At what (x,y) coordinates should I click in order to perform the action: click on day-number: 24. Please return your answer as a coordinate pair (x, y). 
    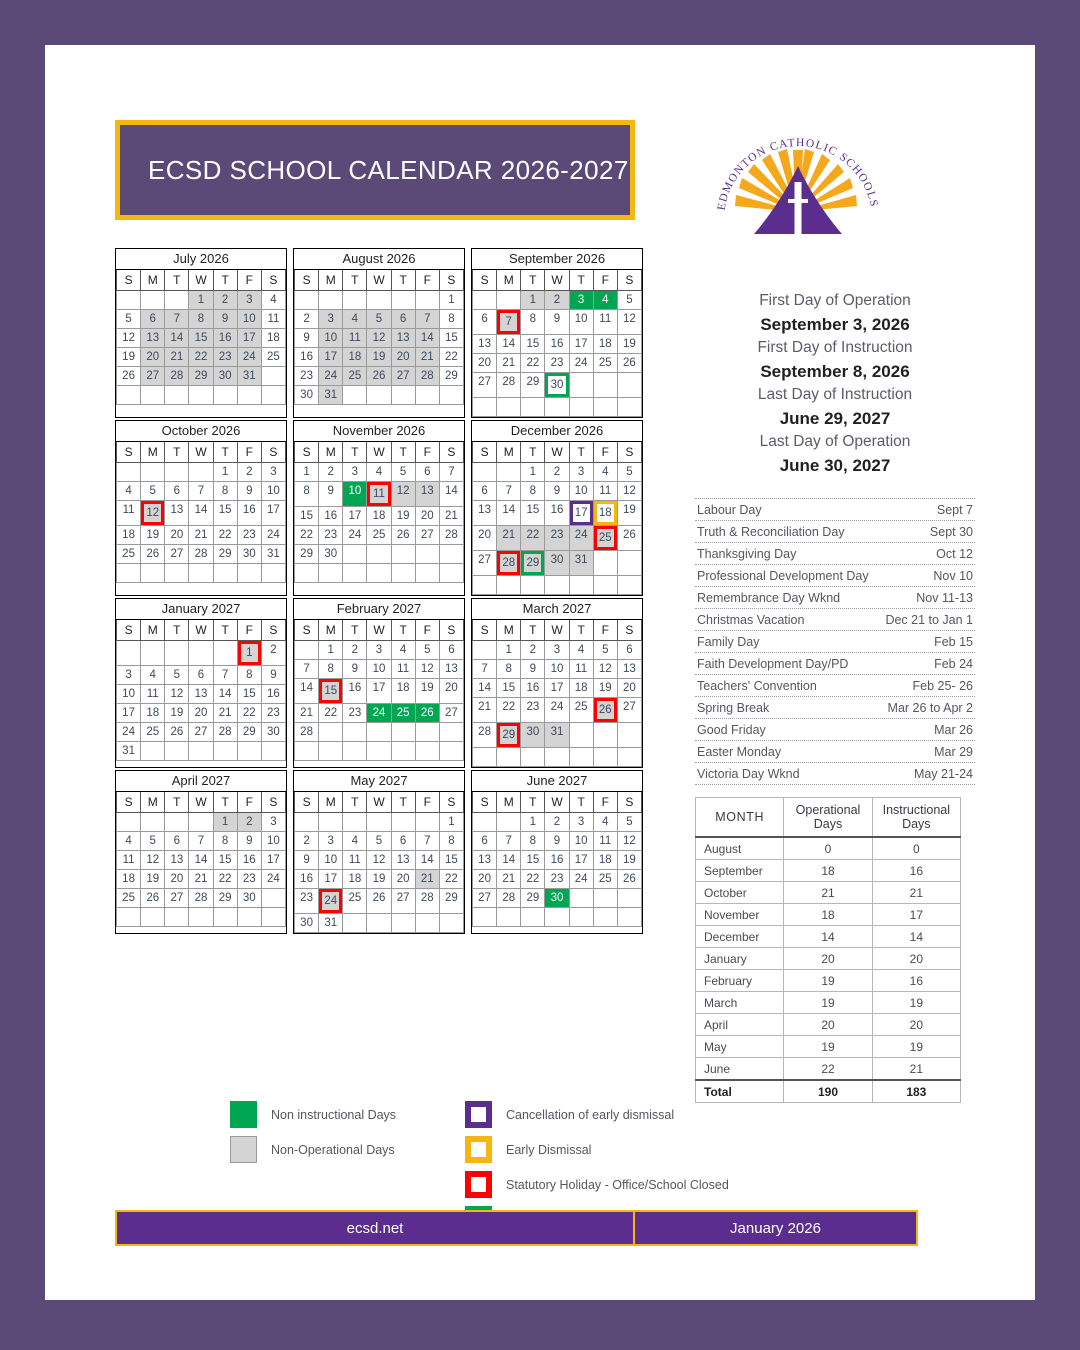
    Looking at the image, I should click on (331, 376).